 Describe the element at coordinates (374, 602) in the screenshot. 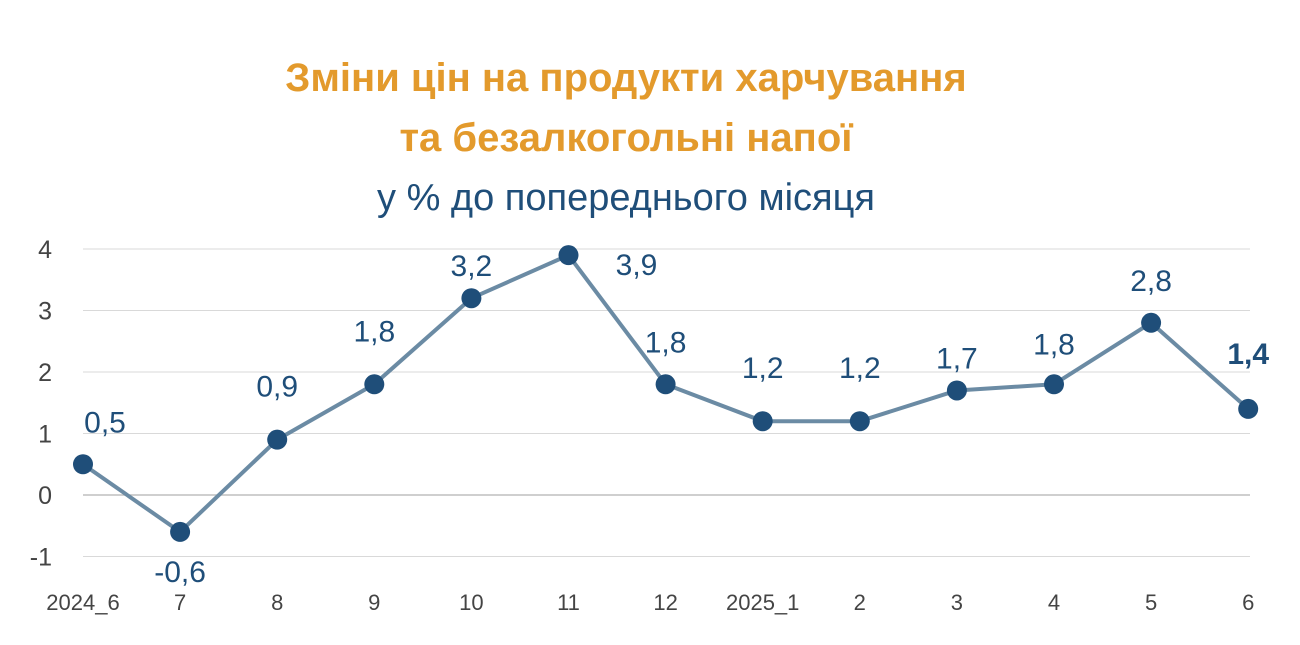

I see `x-tick-label: 9` at that location.